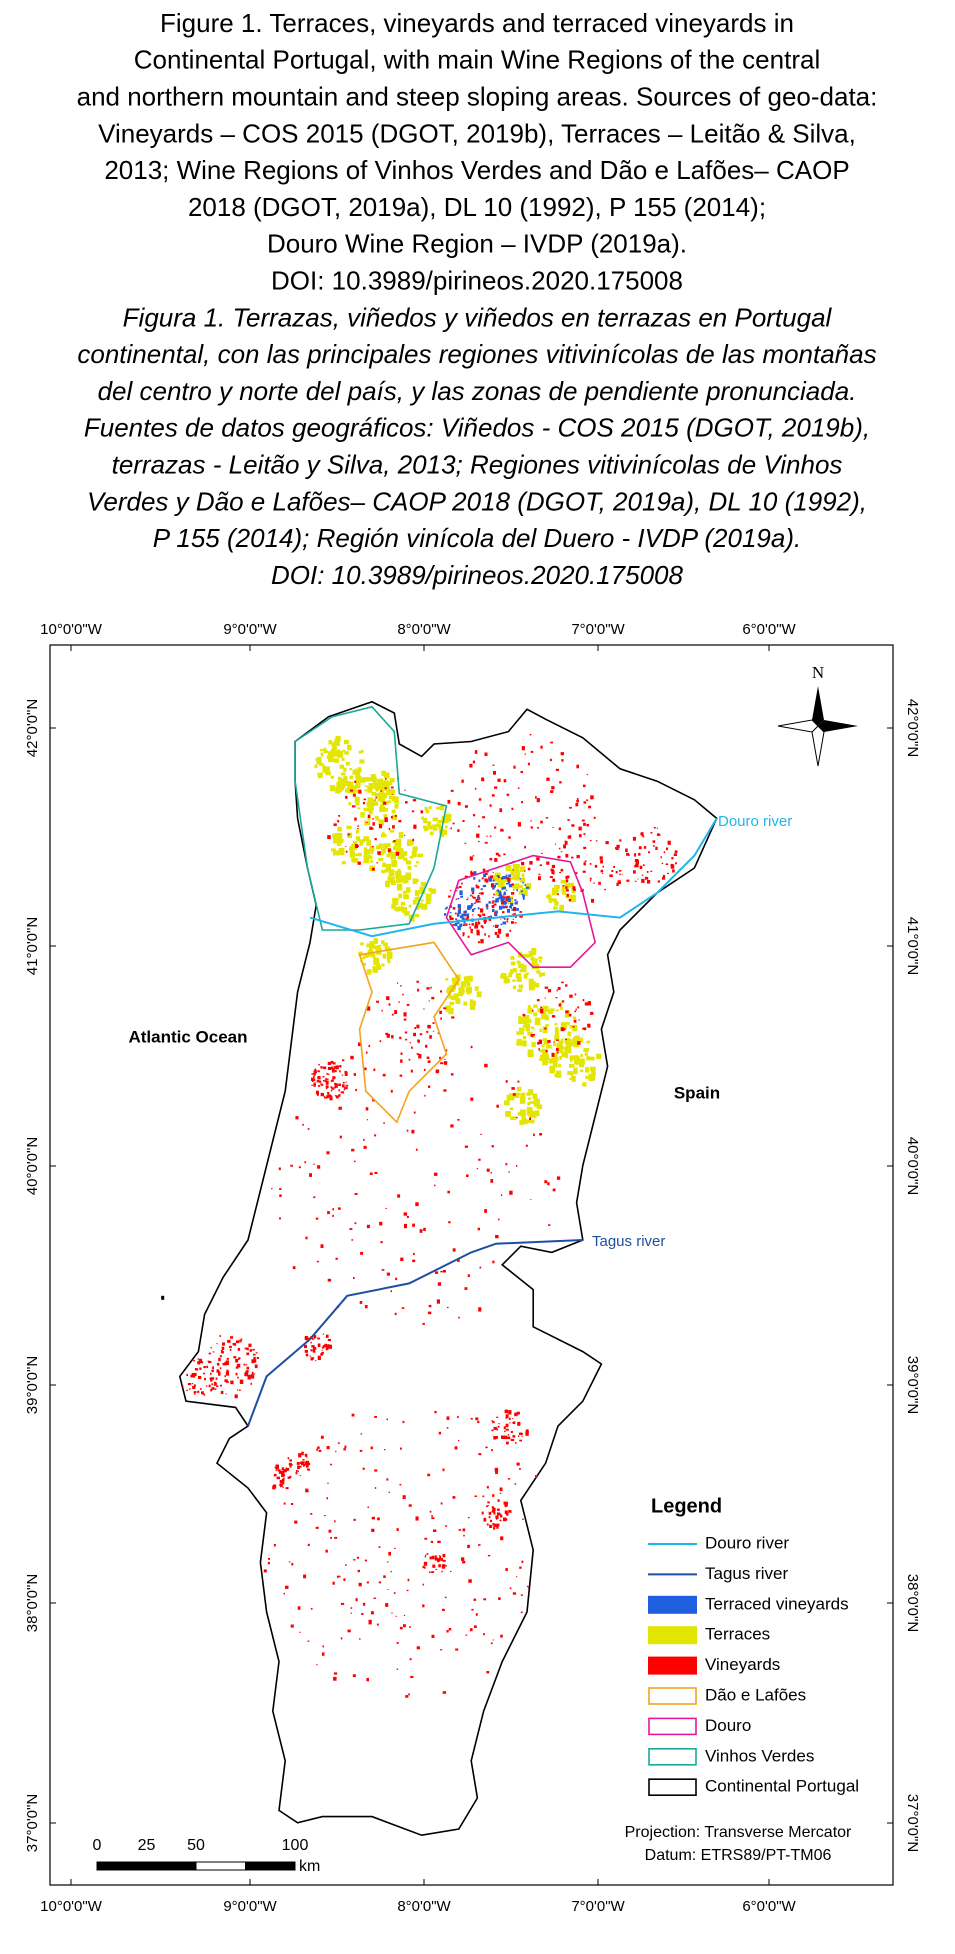 This screenshot has height=1954, width=955. Describe the element at coordinates (728, 1725) in the screenshot. I see `legend-label: Douro` at that location.